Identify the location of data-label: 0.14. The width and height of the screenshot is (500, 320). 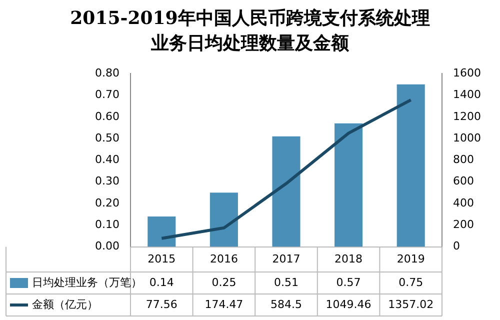
(161, 282).